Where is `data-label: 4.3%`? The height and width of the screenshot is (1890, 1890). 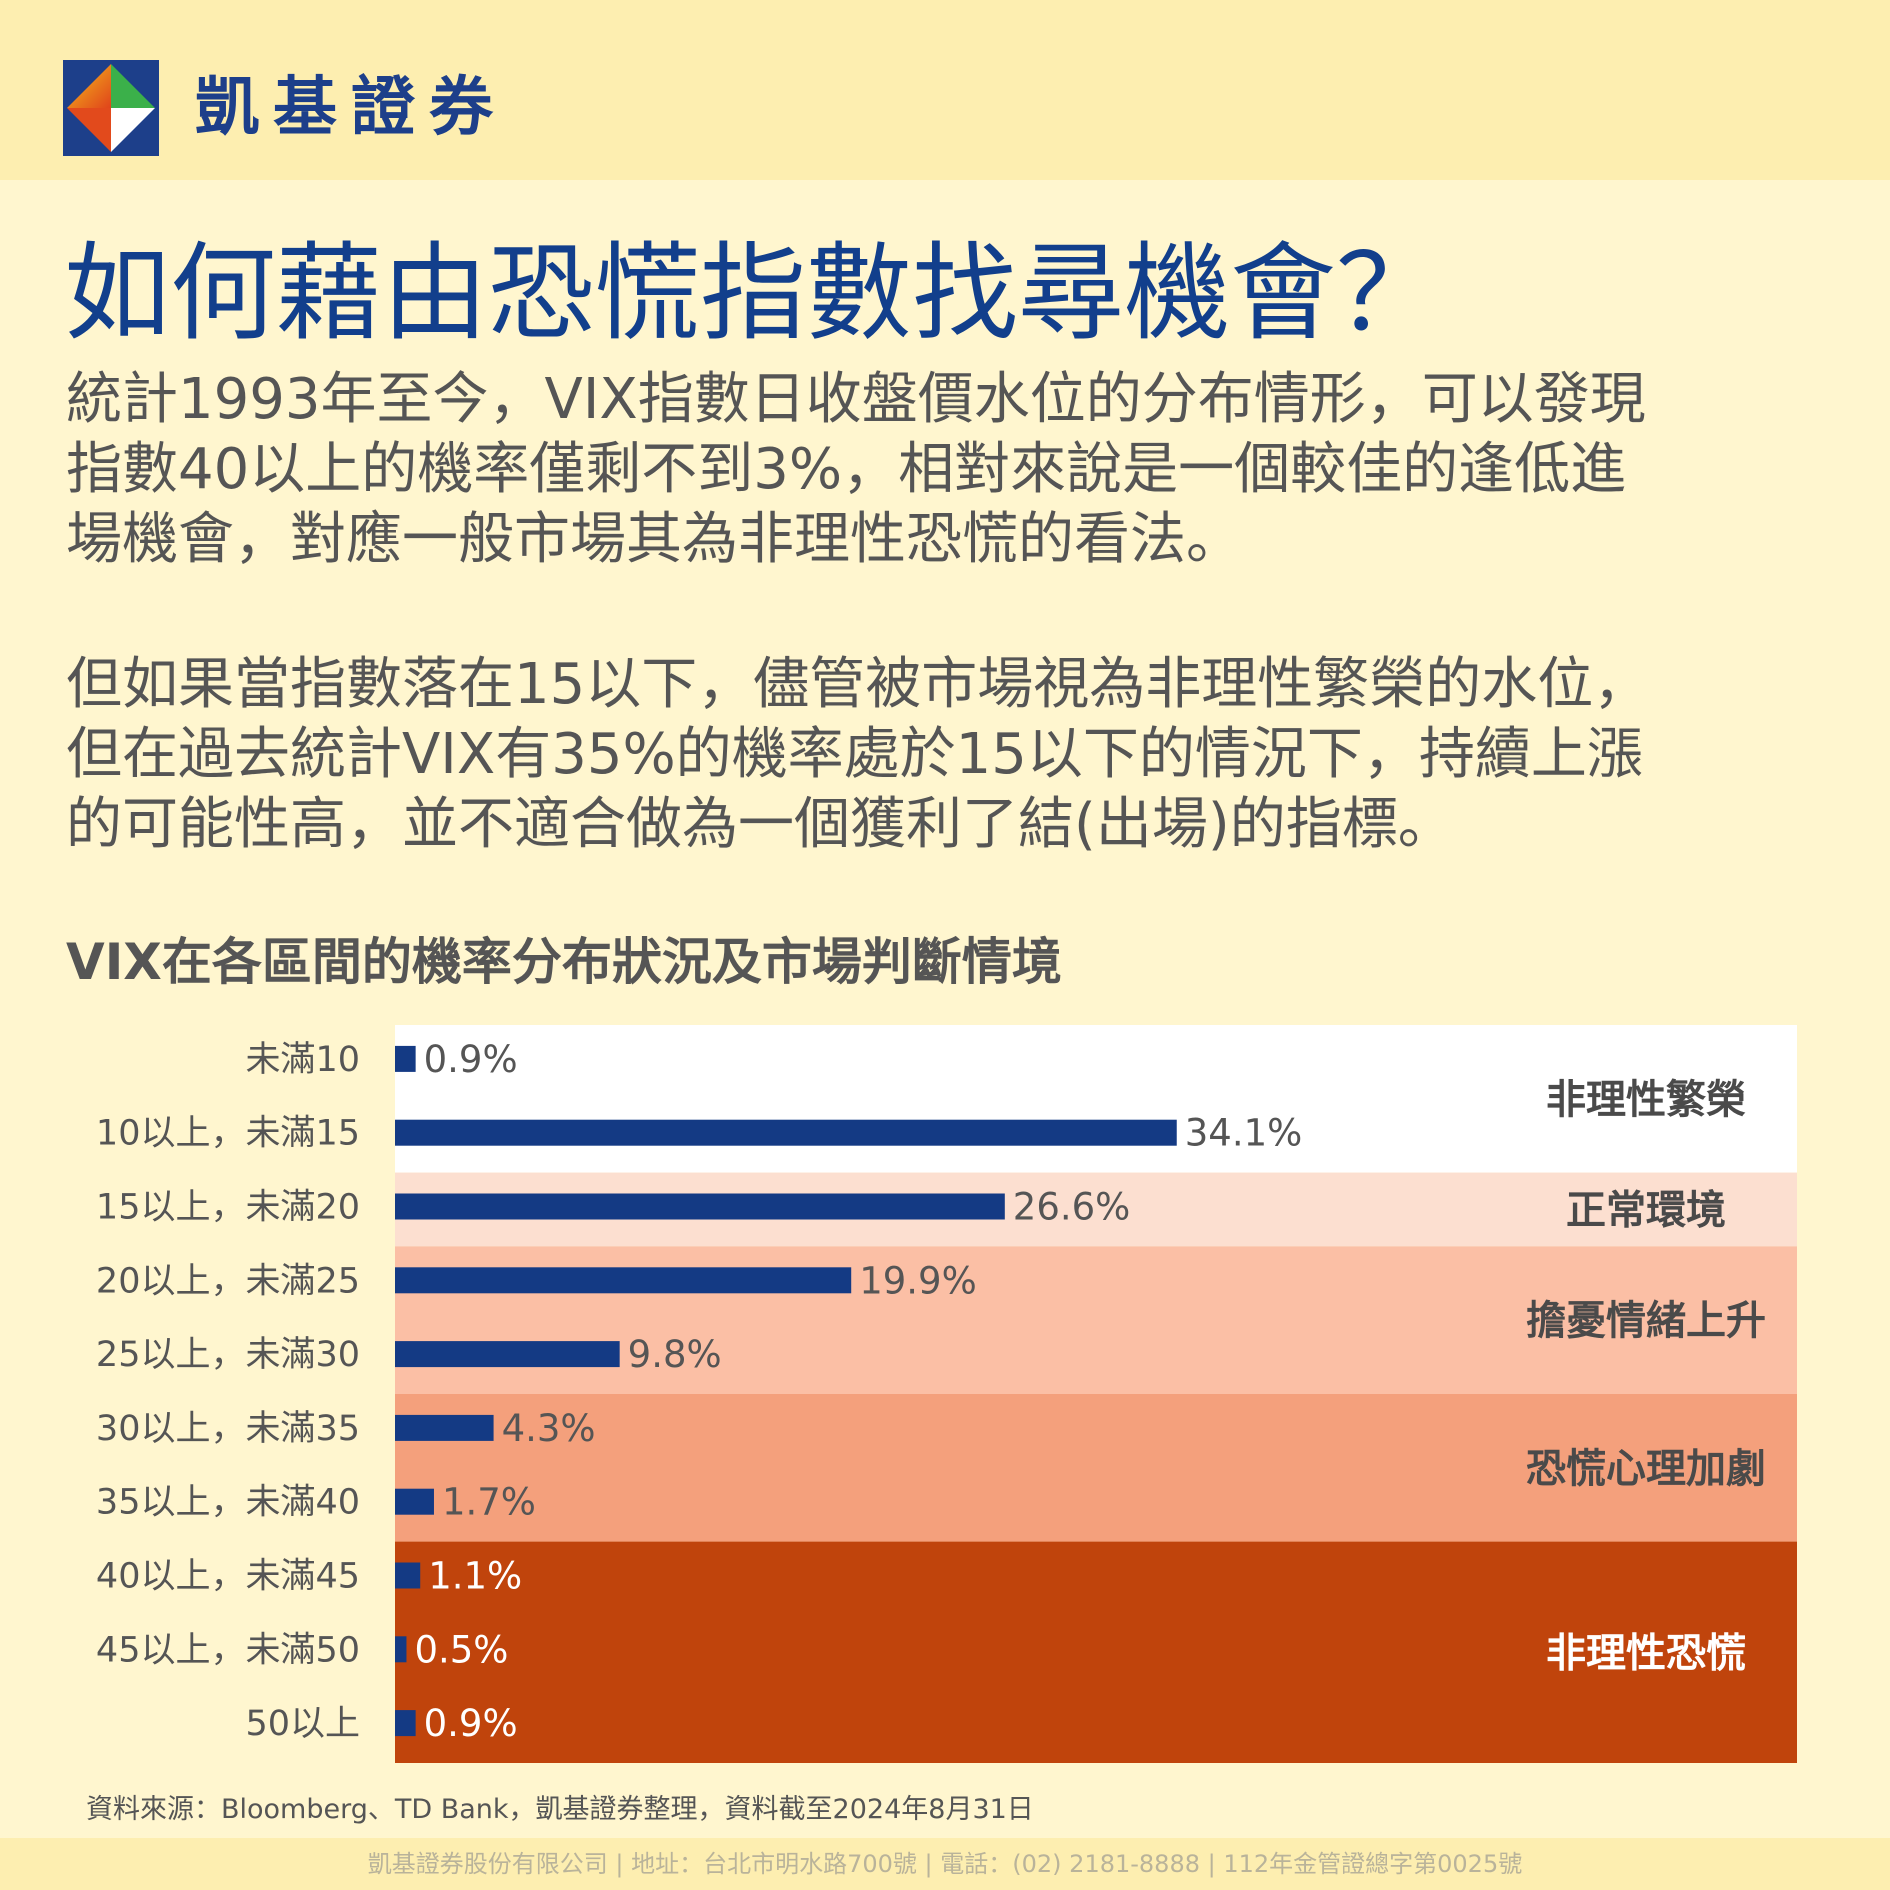
data-label: 4.3% is located at coordinates (549, 1428).